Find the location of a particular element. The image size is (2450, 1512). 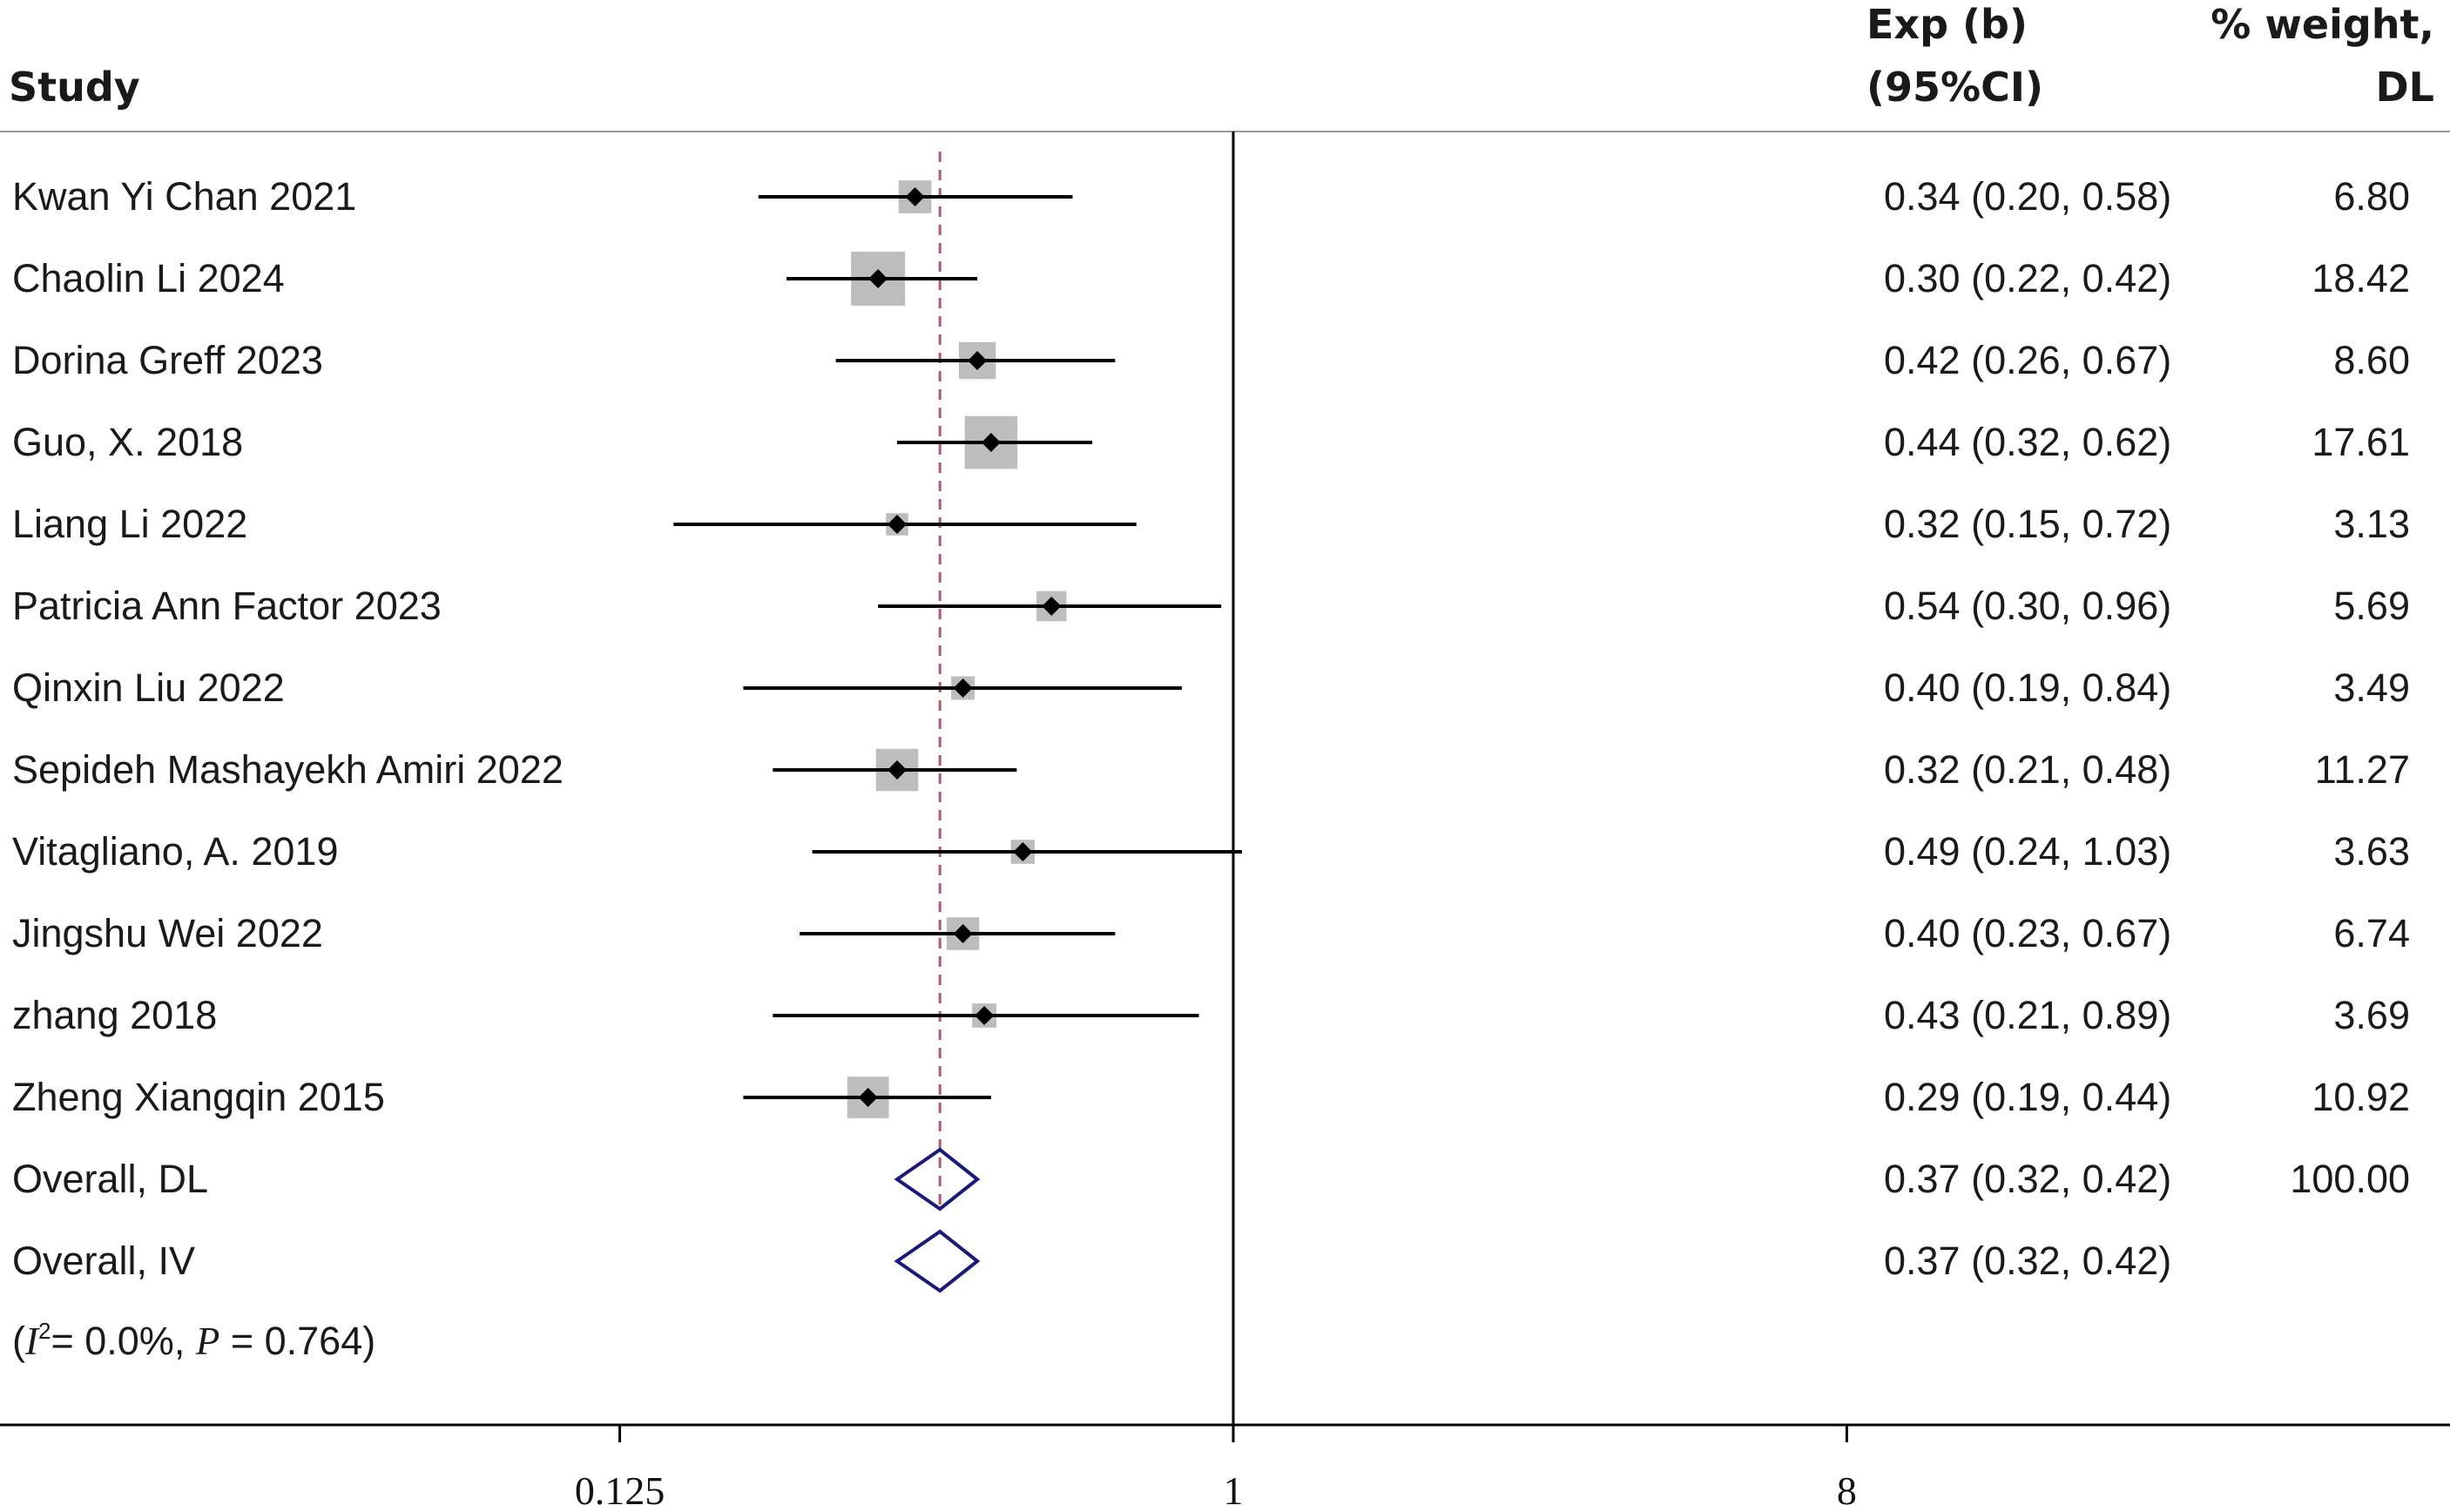

i2-symbol: I is located at coordinates (31, 1341).